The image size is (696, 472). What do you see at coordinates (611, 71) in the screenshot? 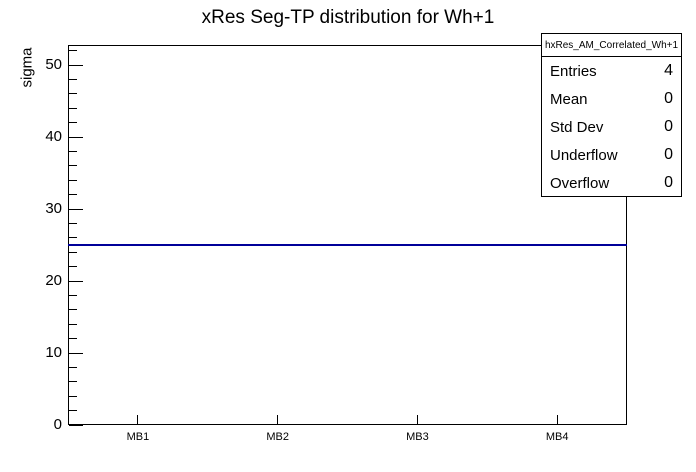
I see `stats-row: Entries 4` at bounding box center [611, 71].